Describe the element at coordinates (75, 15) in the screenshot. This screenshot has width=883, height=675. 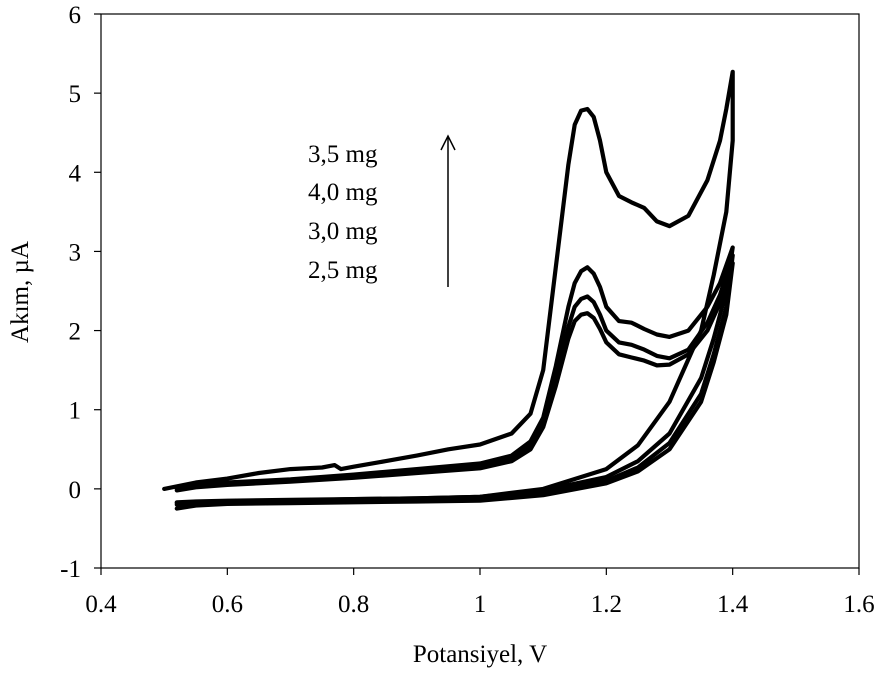
I see `y-tick-label: 6` at that location.